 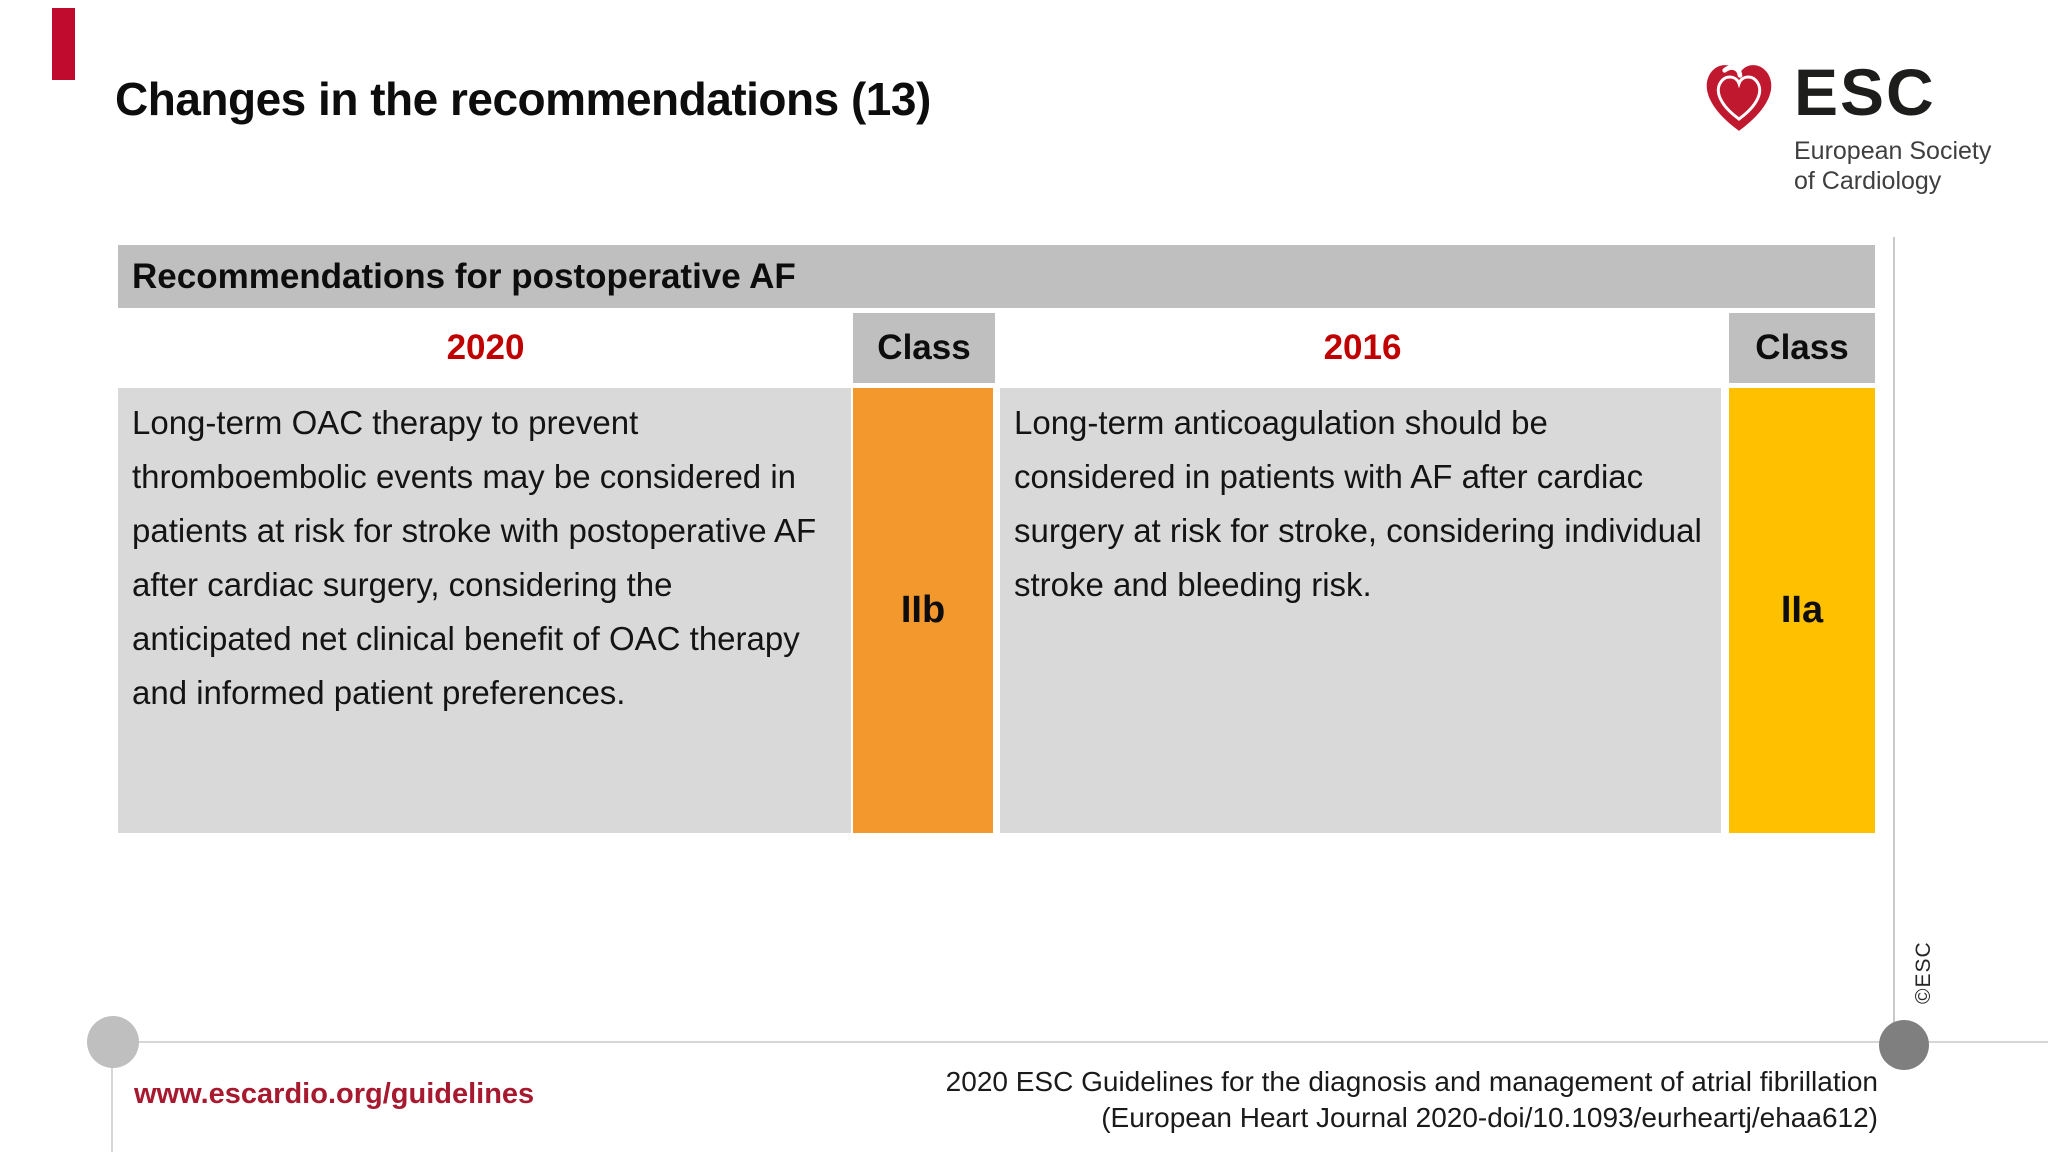 I want to click on class-badge-2016: IIa, so click(x=1802, y=610).